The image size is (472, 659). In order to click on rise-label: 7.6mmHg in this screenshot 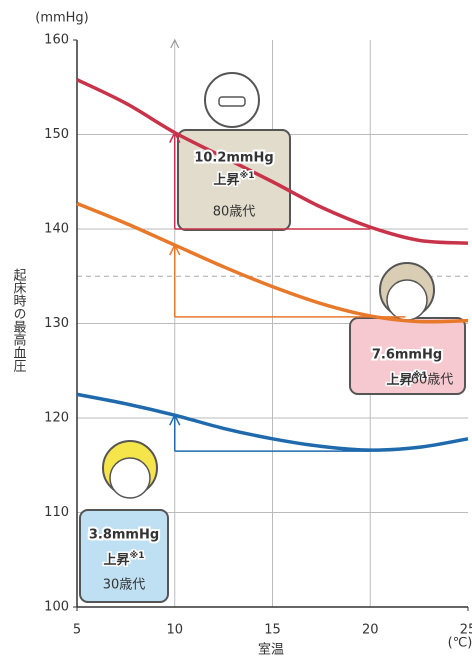, I will do `click(407, 355)`.